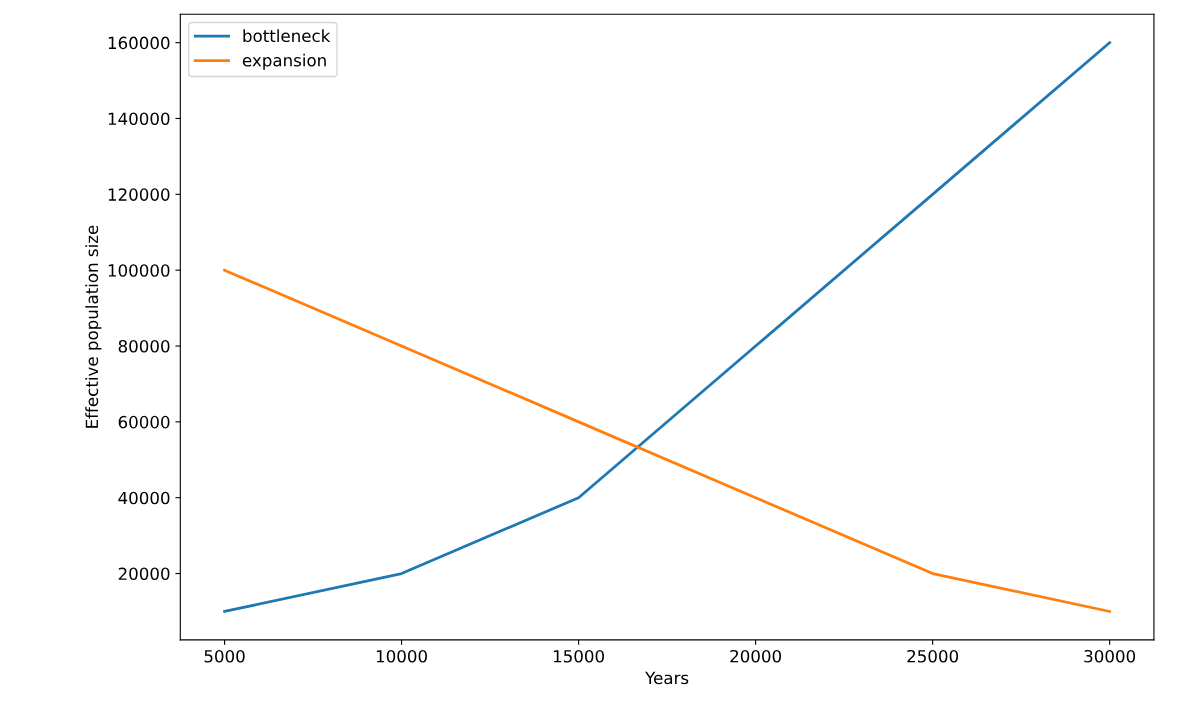  I want to click on x-tick-label: 25000, so click(933, 656).